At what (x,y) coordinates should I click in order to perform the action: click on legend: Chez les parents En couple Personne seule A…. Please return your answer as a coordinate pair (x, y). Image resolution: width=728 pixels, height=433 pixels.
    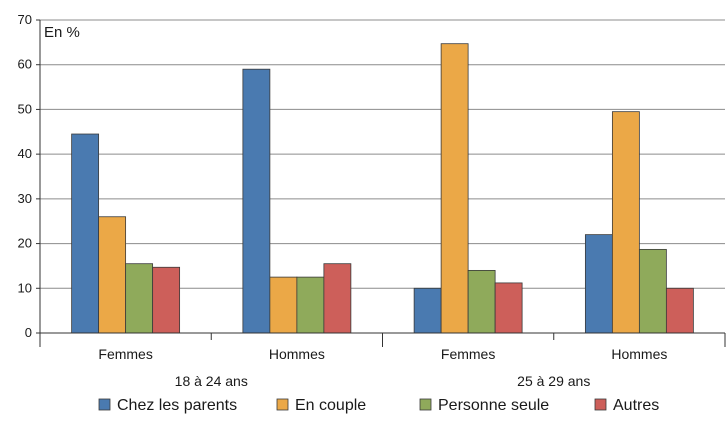
    Looking at the image, I should click on (378, 405).